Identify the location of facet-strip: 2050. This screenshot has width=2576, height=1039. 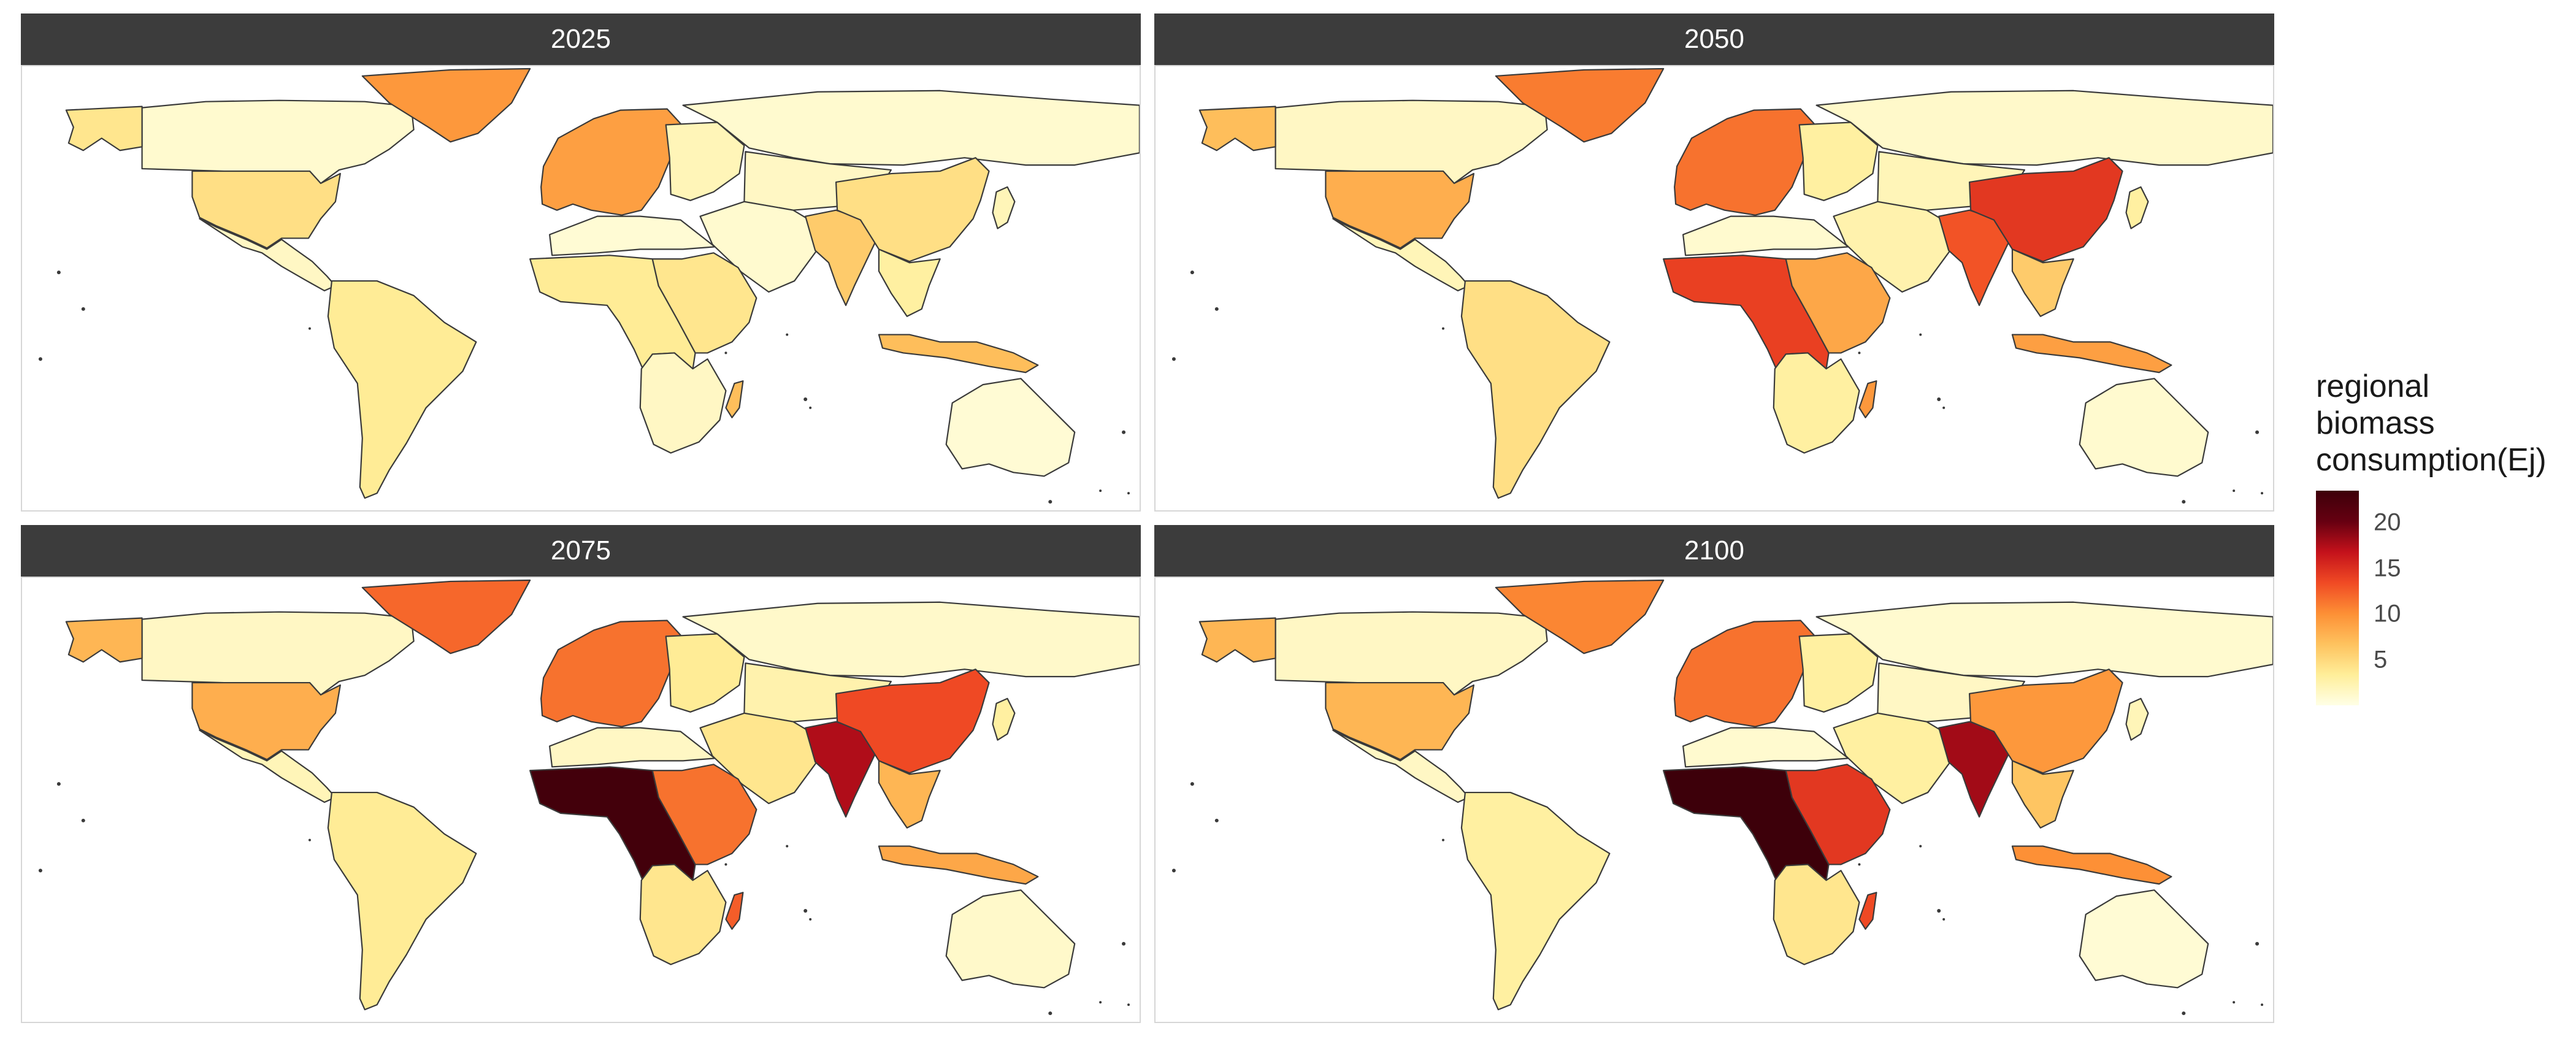
(1714, 39).